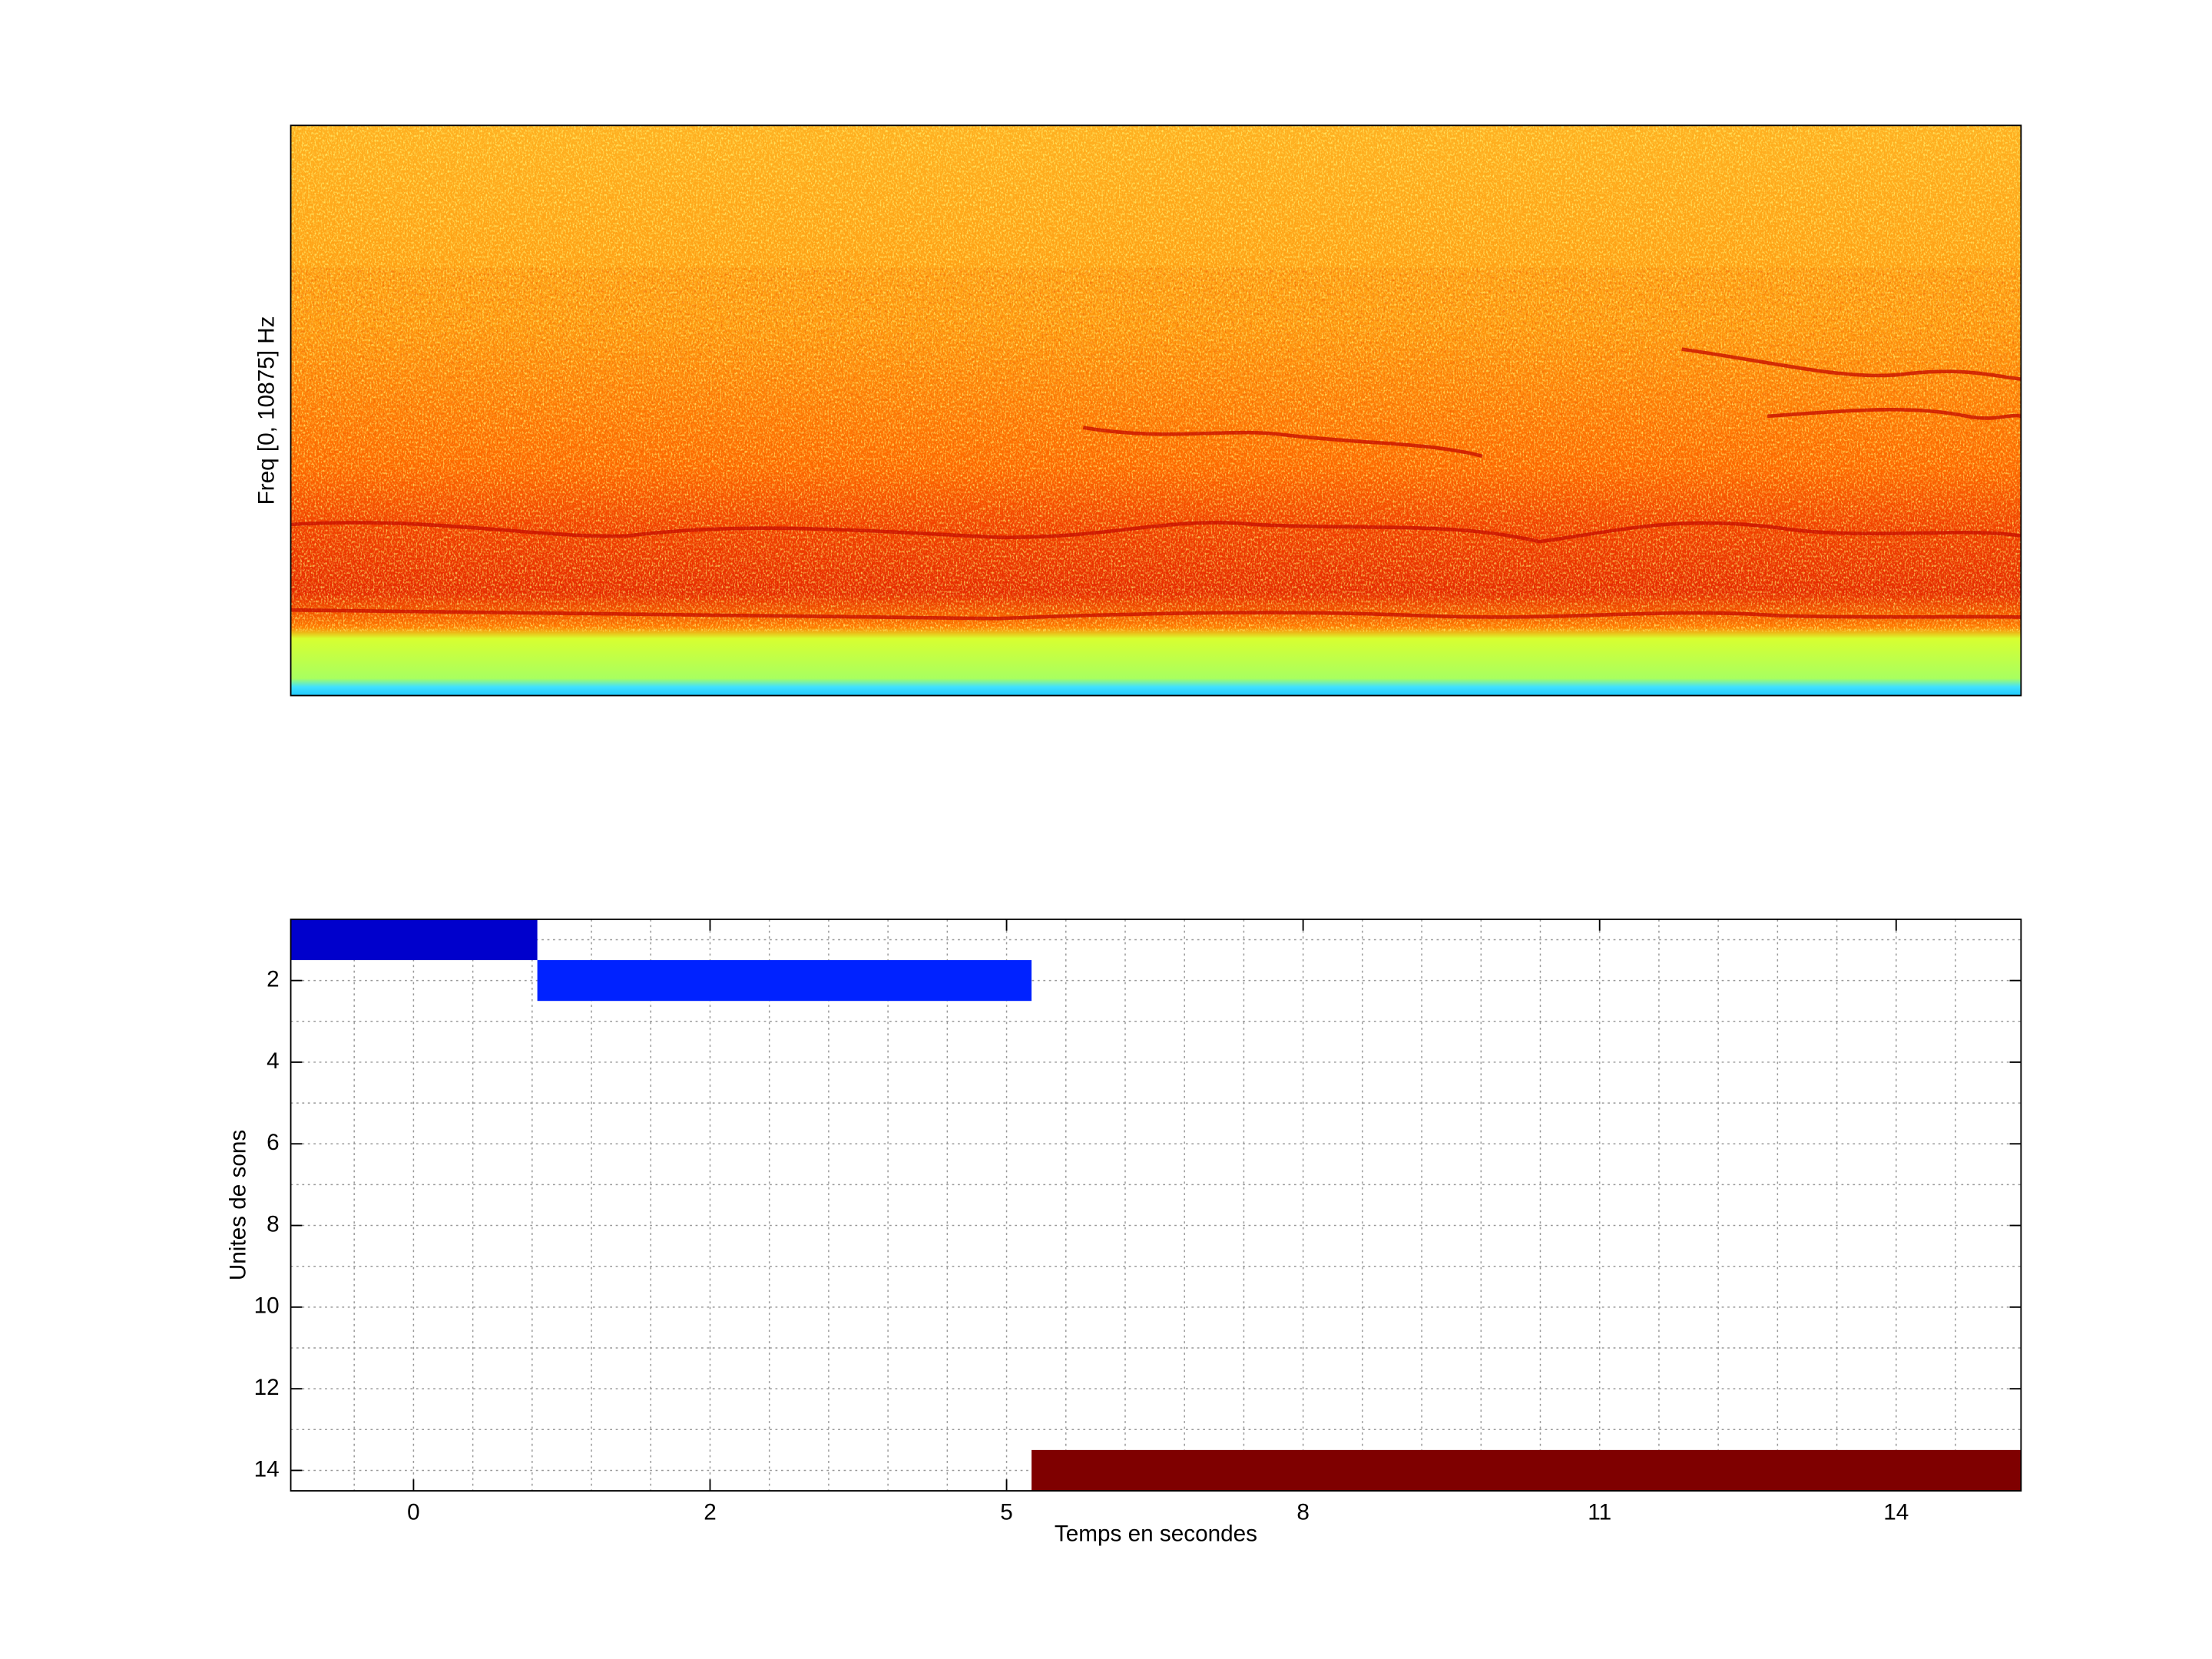  Describe the element at coordinates (1007, 1512) in the screenshot. I see `x-tick-label: 5` at that location.